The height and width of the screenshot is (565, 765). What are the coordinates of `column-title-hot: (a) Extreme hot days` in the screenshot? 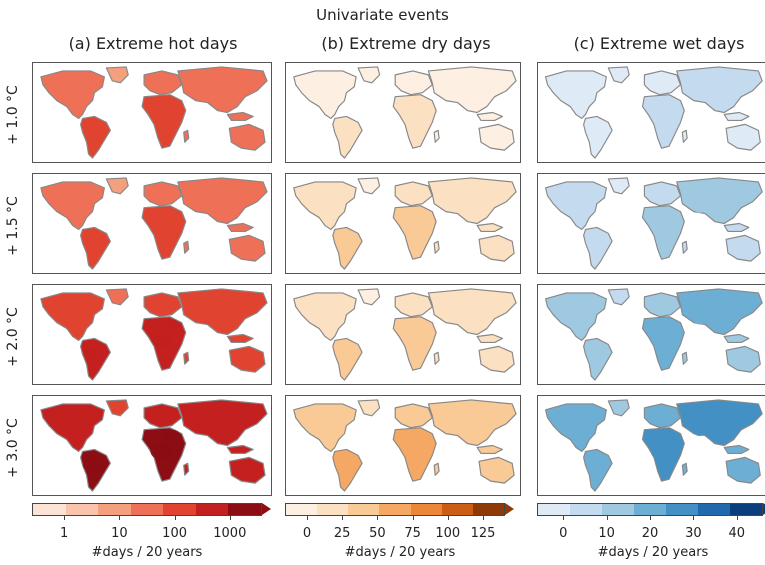 It's located at (153, 43).